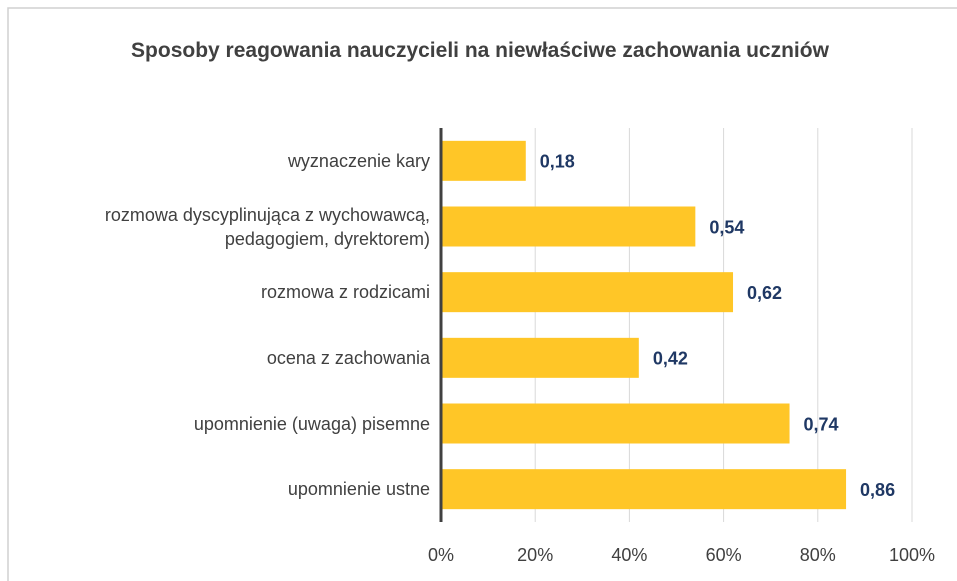 The width and height of the screenshot is (957, 581). What do you see at coordinates (535, 555) in the screenshot?
I see `x-tick-label: 20%` at bounding box center [535, 555].